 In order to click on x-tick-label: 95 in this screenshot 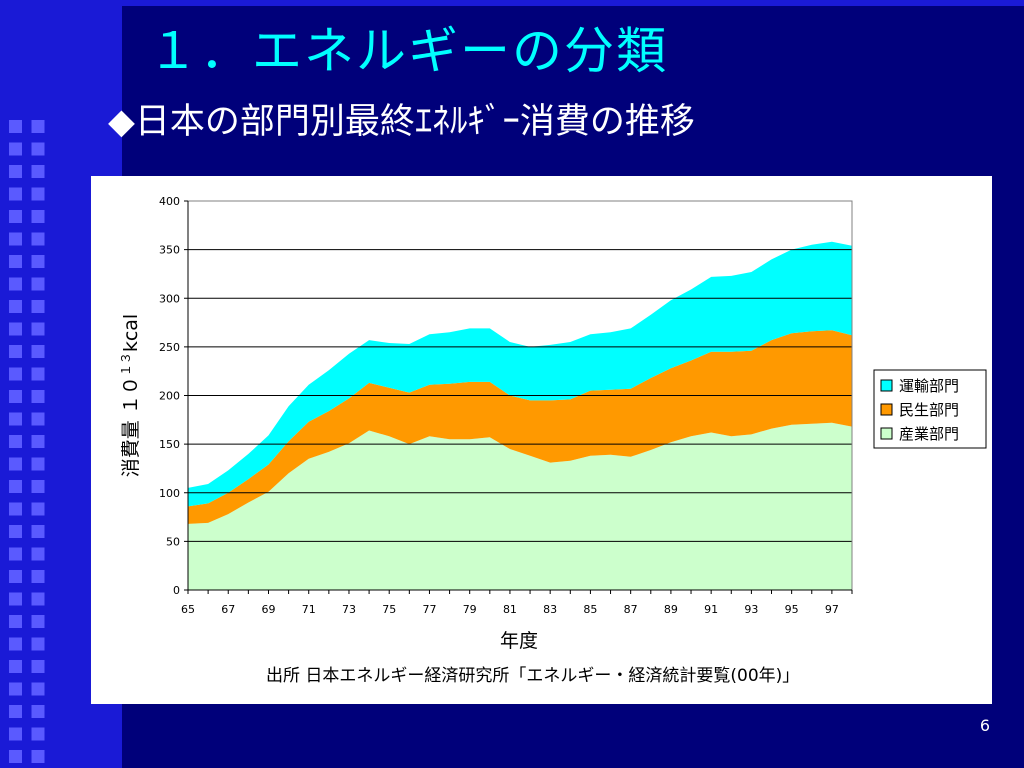, I will do `click(792, 609)`.